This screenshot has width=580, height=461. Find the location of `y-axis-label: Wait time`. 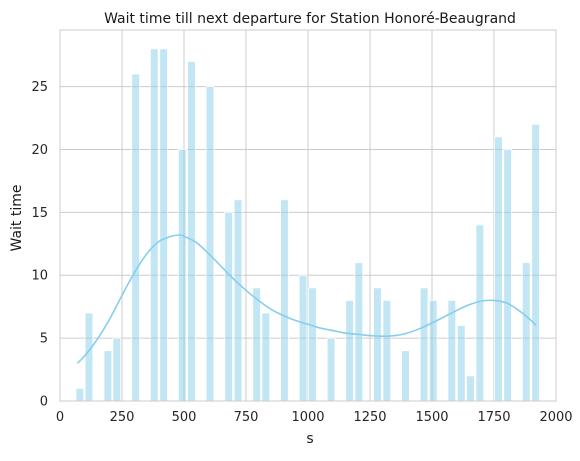

y-axis-label: Wait time is located at coordinates (17, 218).